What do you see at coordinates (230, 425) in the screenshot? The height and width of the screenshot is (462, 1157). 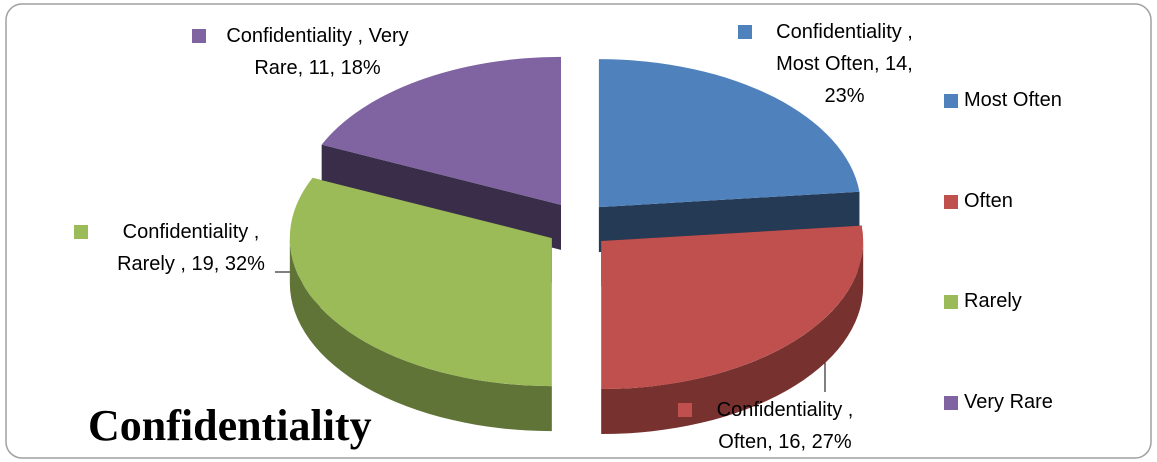 I see `chart-title: Confidentiality` at bounding box center [230, 425].